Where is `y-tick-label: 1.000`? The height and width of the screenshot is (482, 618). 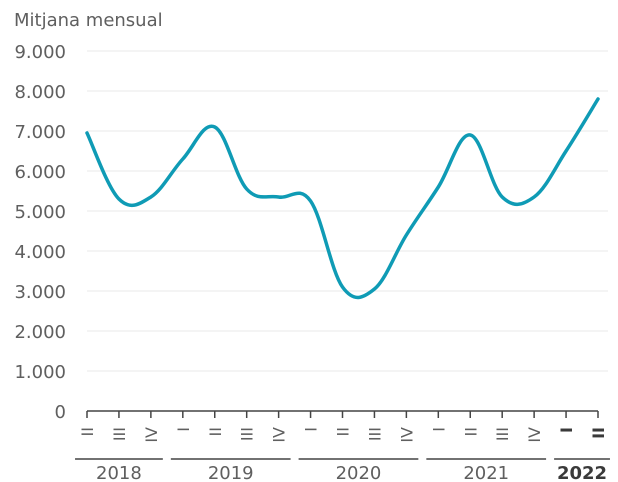
y-tick-label: 1.000 is located at coordinates (40, 372).